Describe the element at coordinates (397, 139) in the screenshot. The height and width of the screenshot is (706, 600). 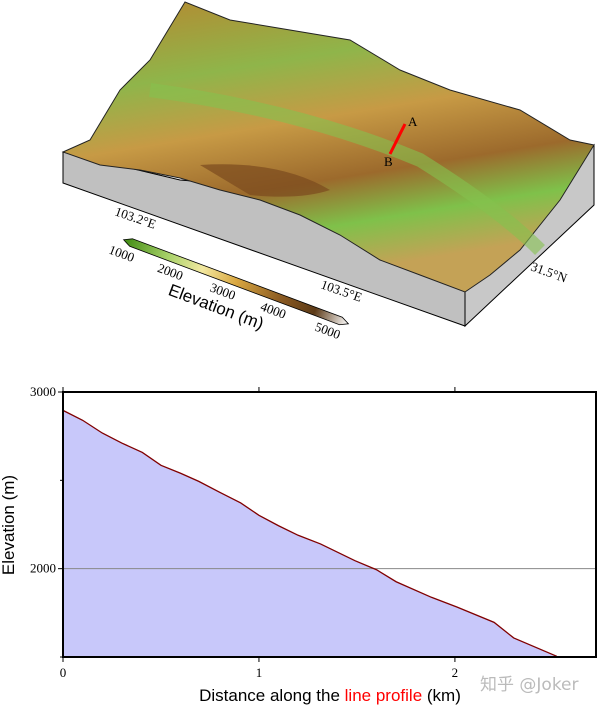
I see `profile-line` at that location.